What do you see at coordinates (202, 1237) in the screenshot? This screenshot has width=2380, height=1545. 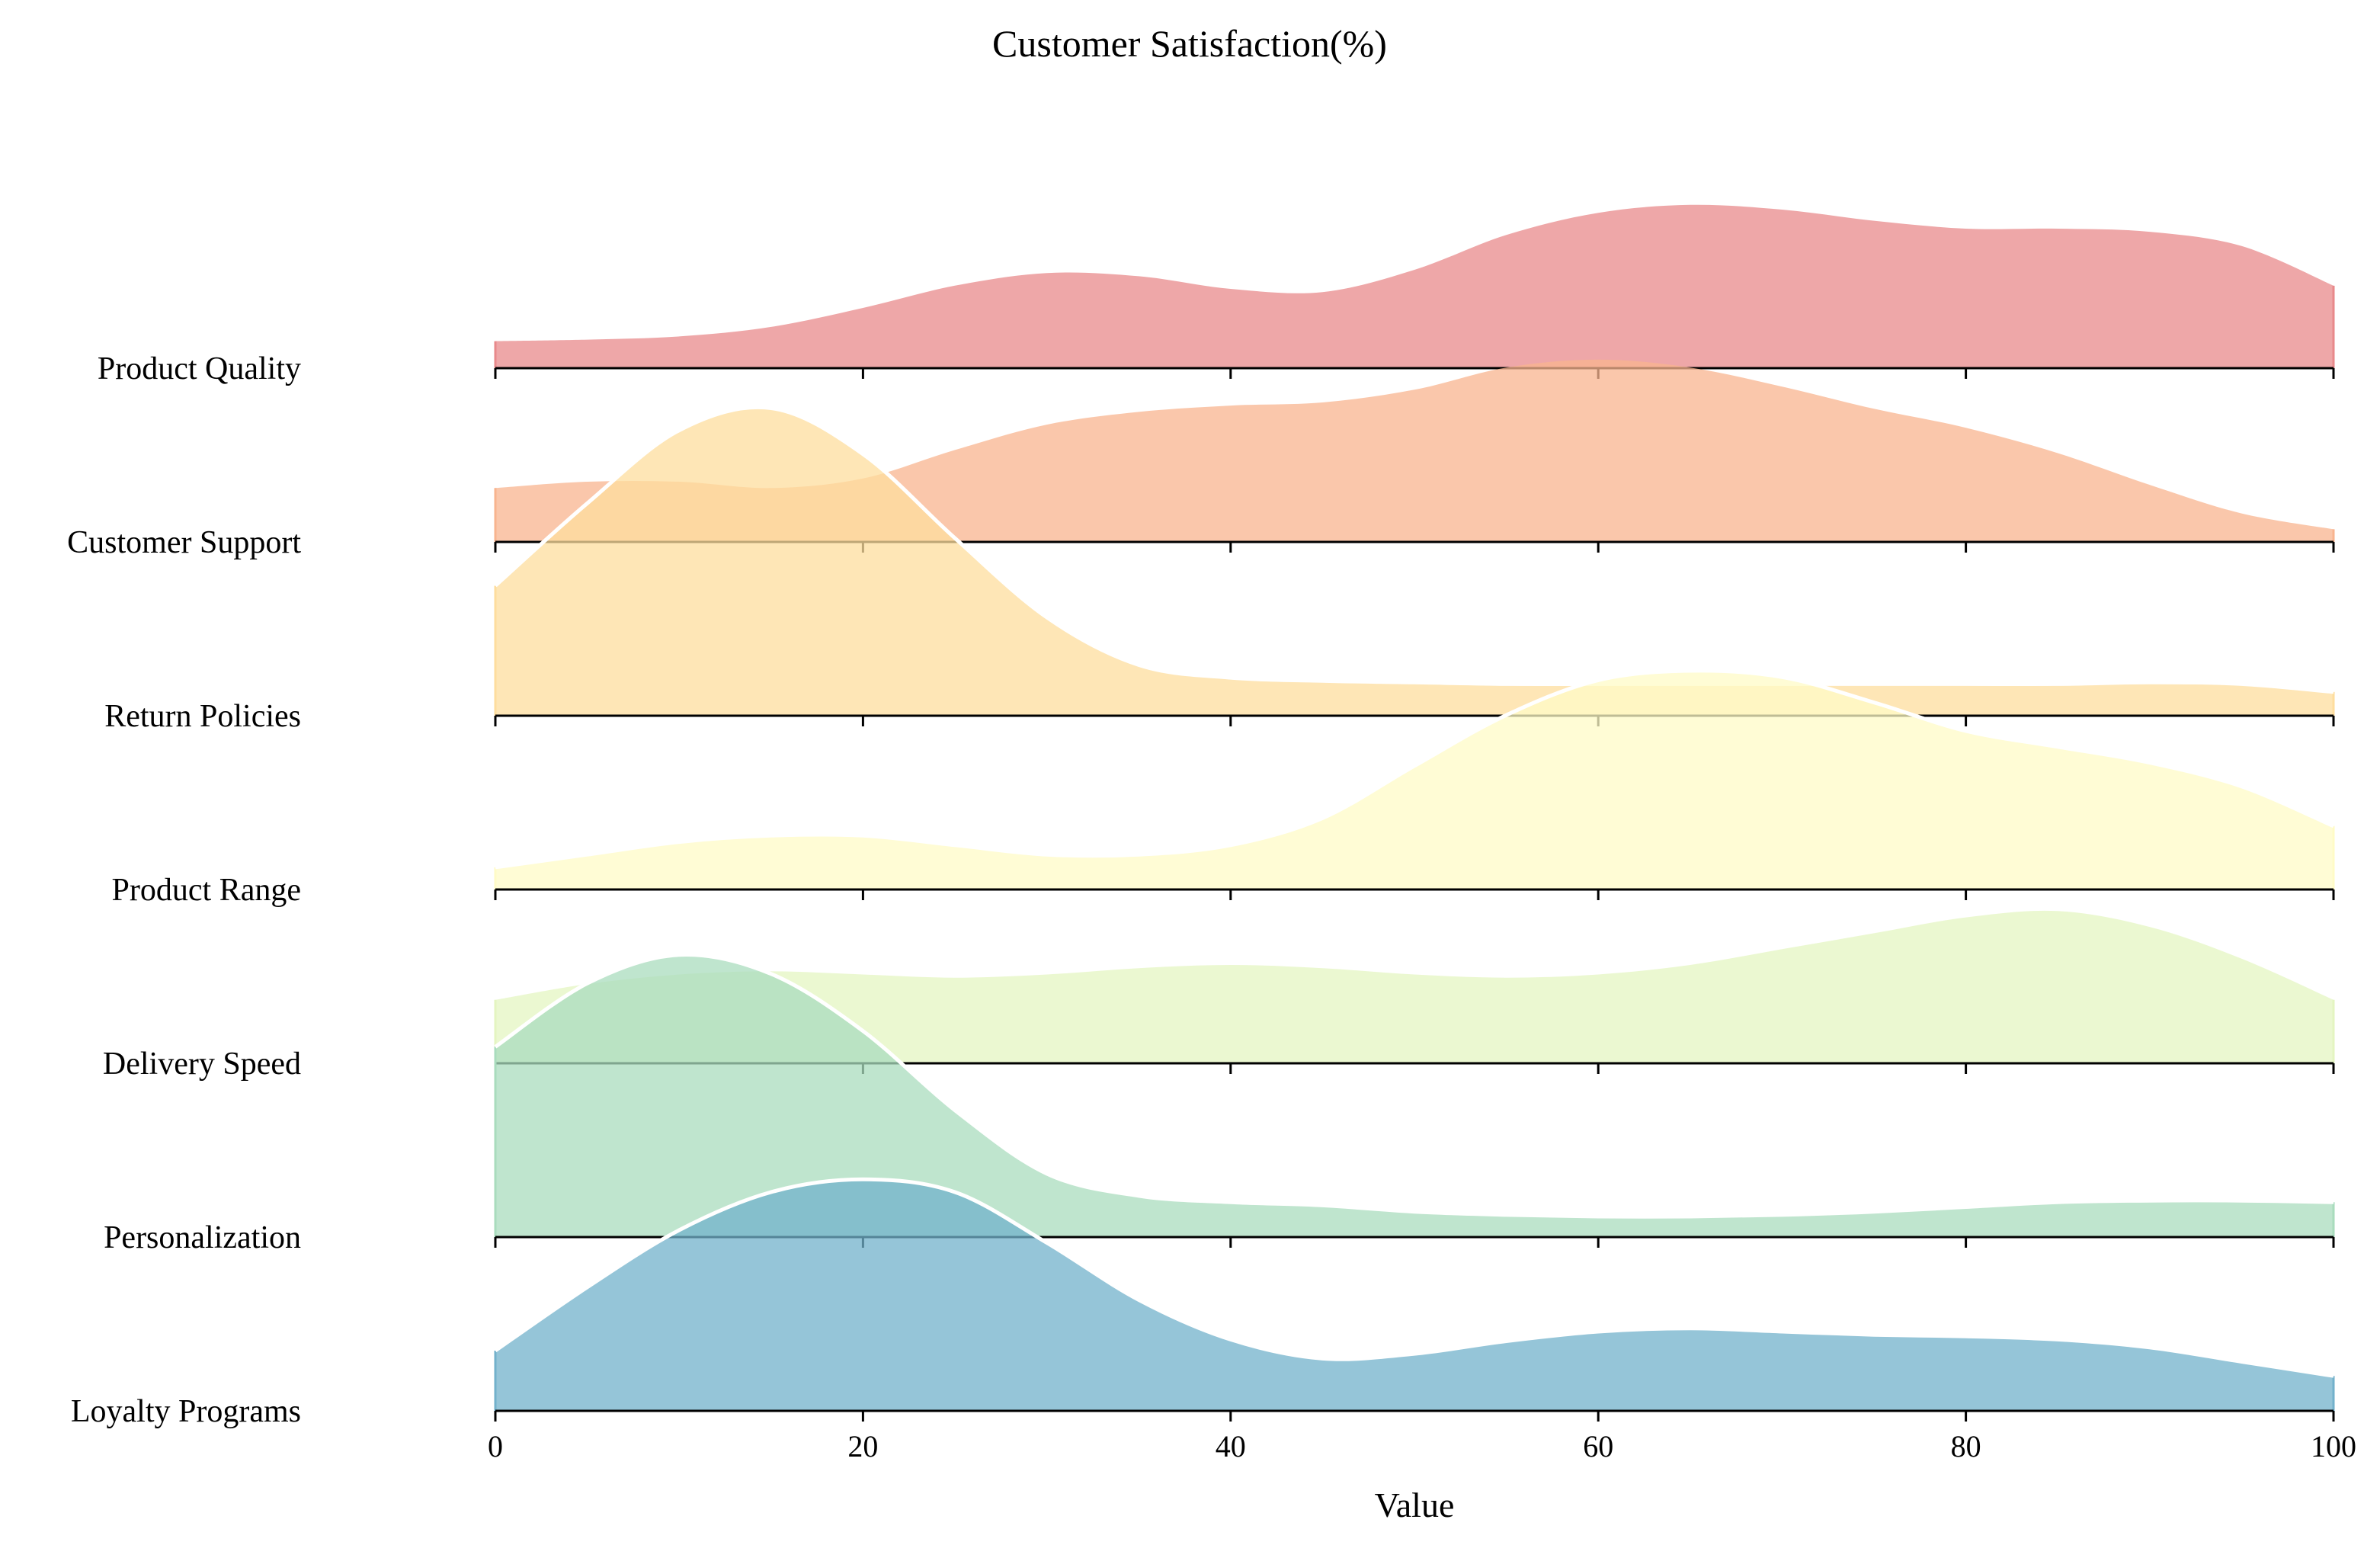 I see `category-label-personalization: Personalization` at bounding box center [202, 1237].